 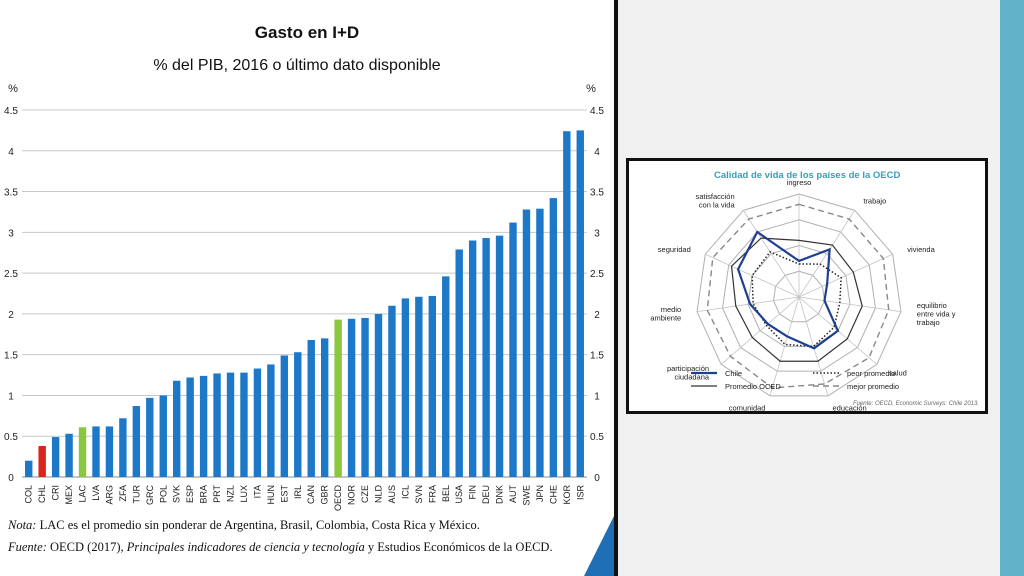 I want to click on bar-fin, so click(x=472, y=358).